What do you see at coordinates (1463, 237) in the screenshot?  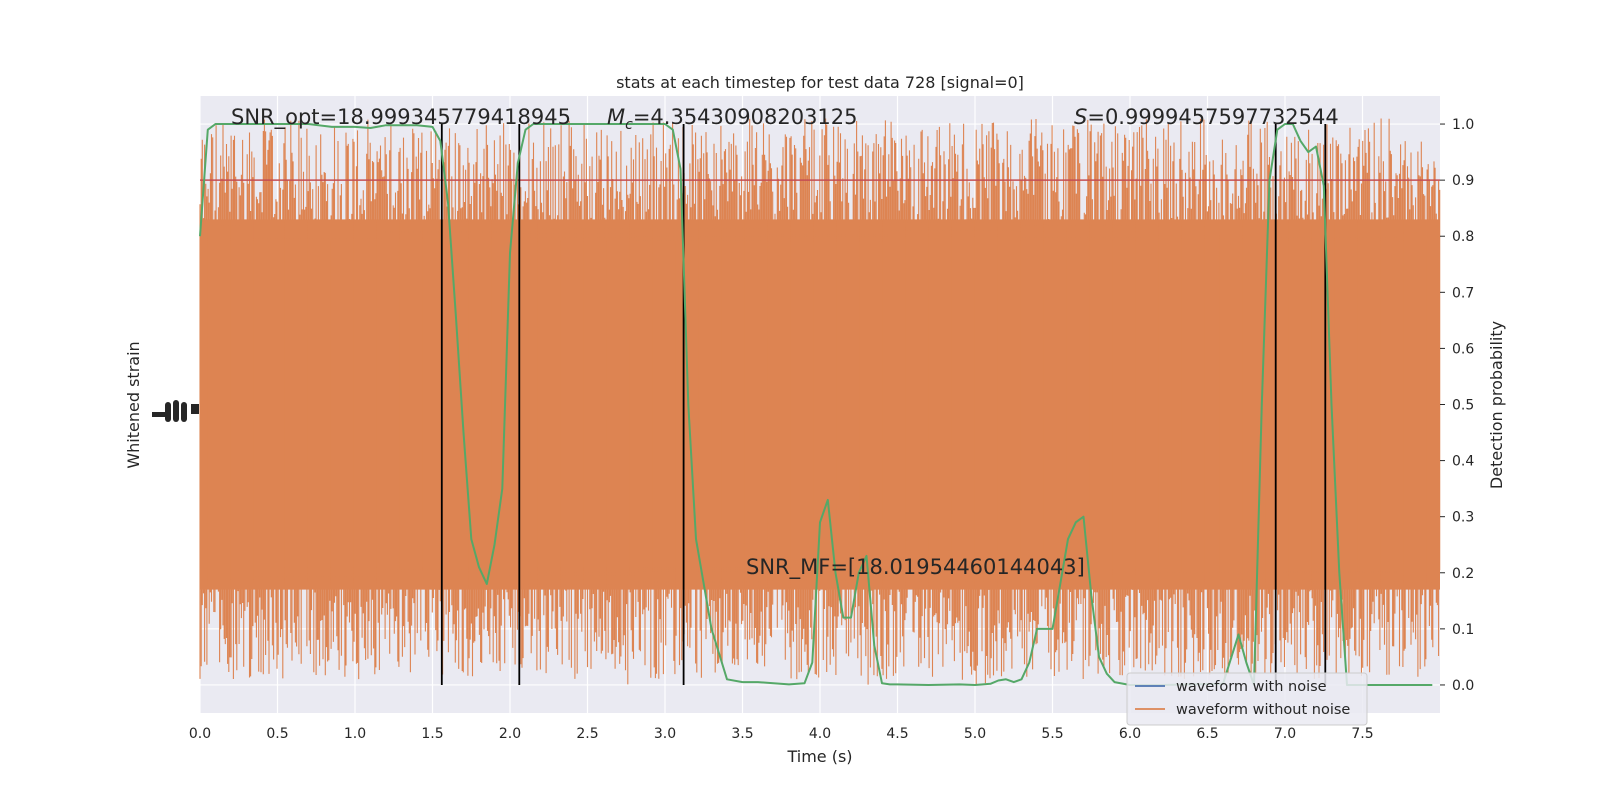 I see `y-tick-label: 0.8` at bounding box center [1463, 237].